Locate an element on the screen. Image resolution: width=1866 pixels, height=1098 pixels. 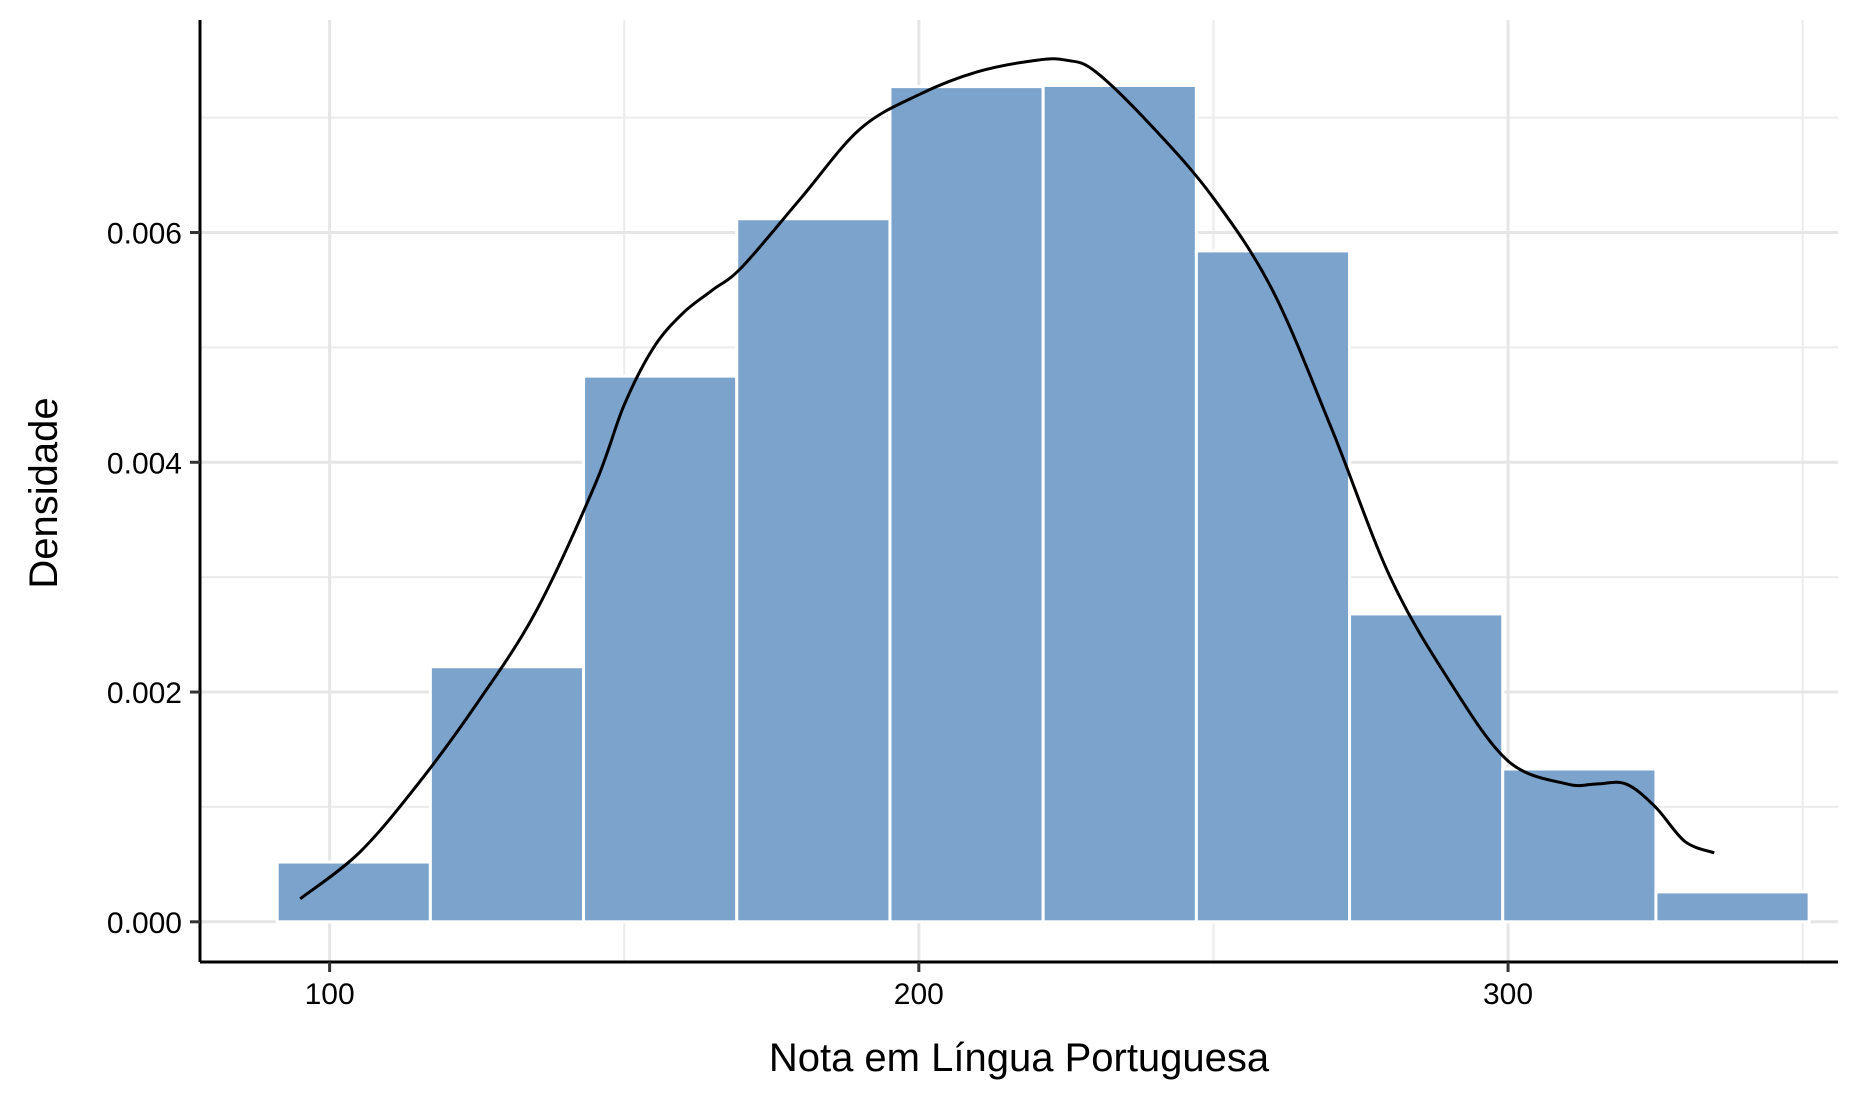
x-axis-ticks: 100 200 300 is located at coordinates (919, 986).